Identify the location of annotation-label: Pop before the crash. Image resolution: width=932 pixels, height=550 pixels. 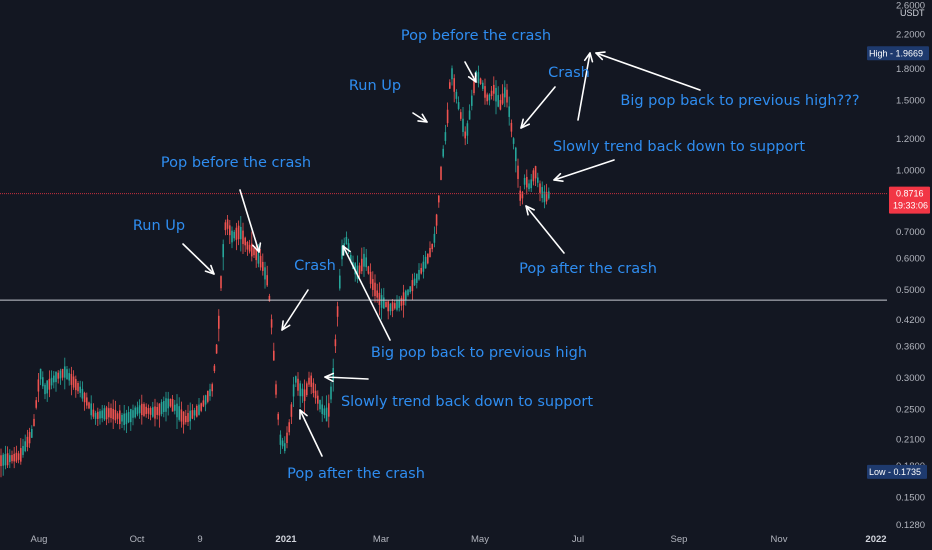
(236, 163).